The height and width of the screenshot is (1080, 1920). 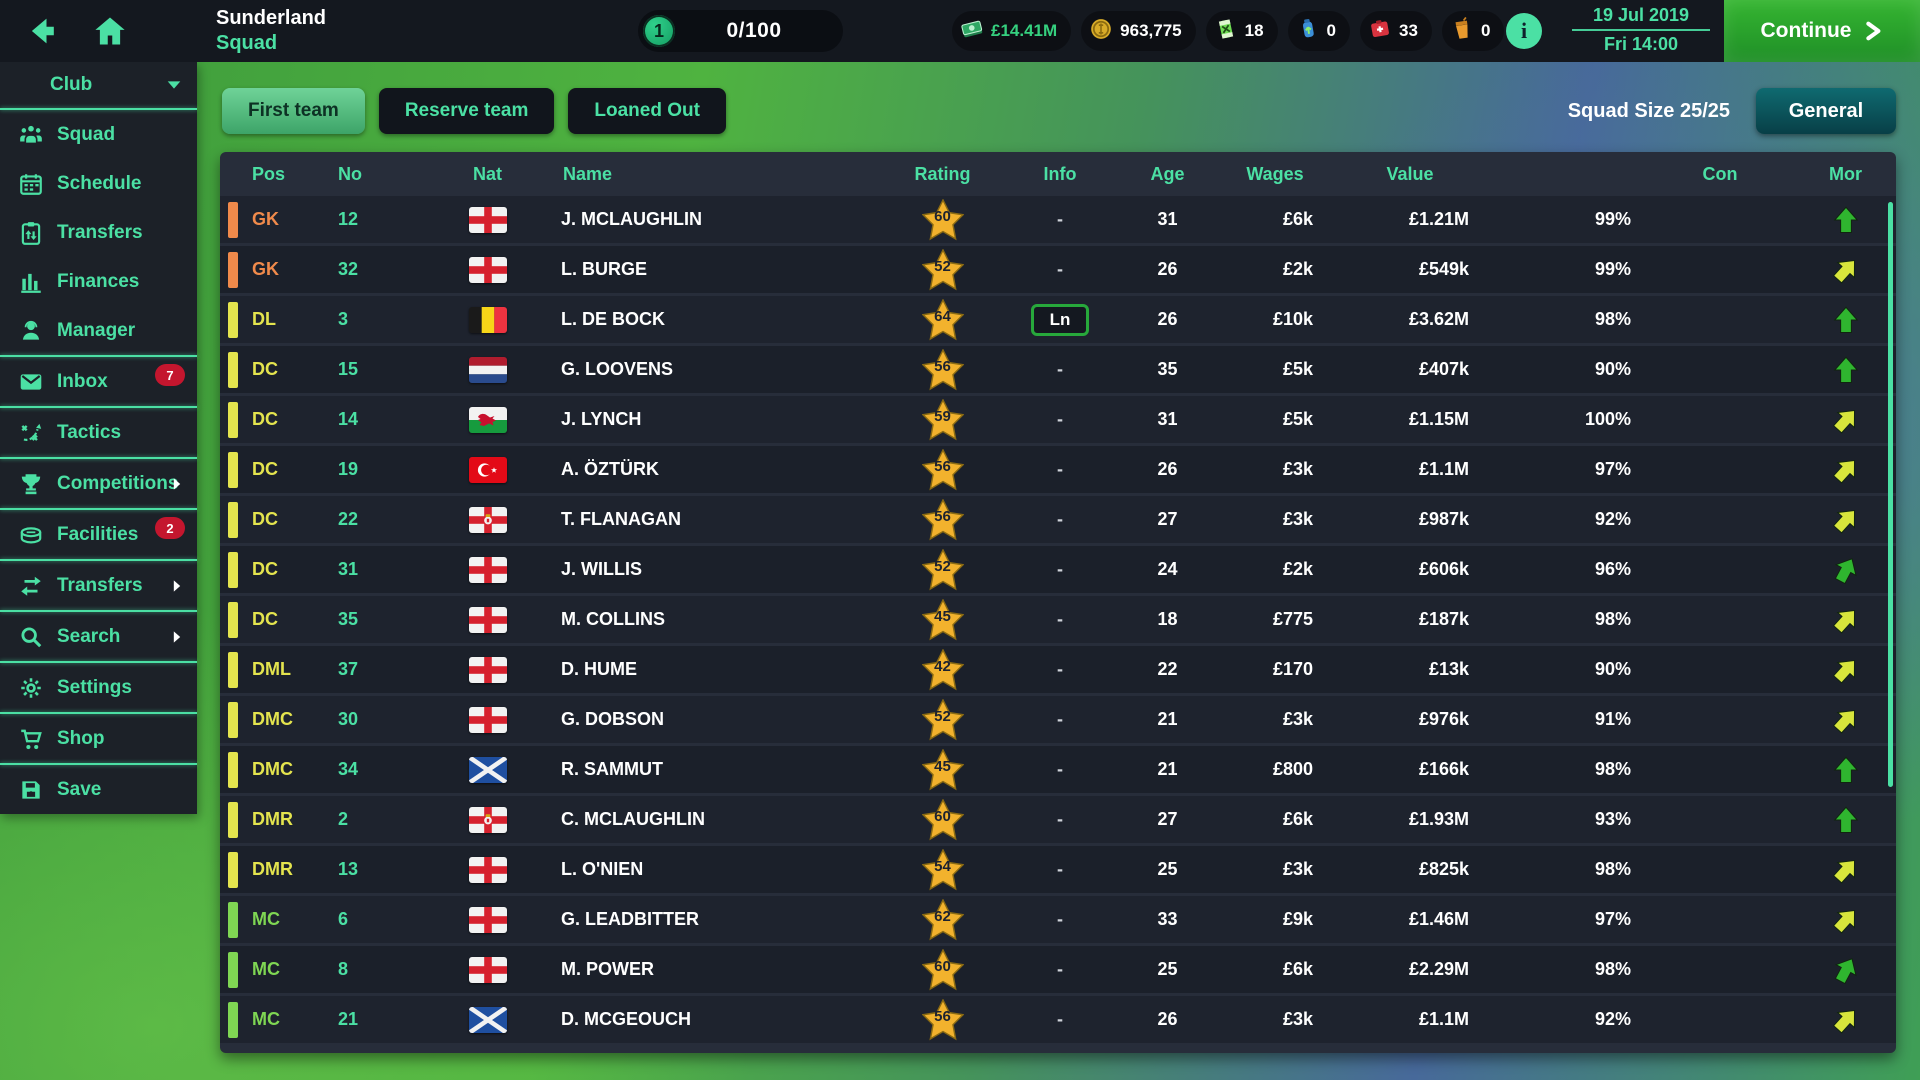 What do you see at coordinates (98, 789) in the screenshot?
I see `sidebar-item-save: Save` at bounding box center [98, 789].